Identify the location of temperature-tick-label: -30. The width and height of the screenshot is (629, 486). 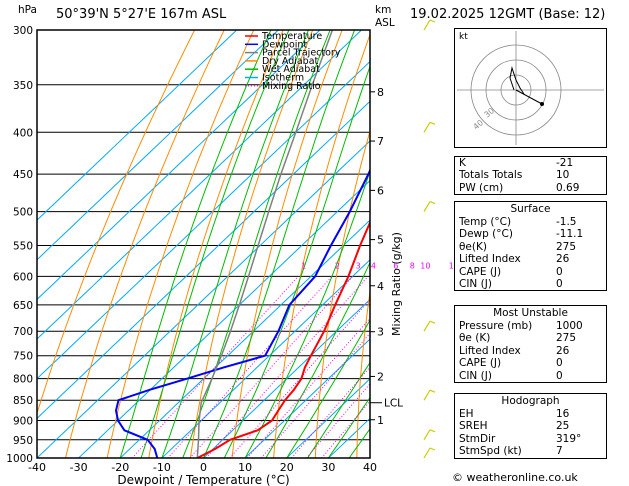
(79, 467).